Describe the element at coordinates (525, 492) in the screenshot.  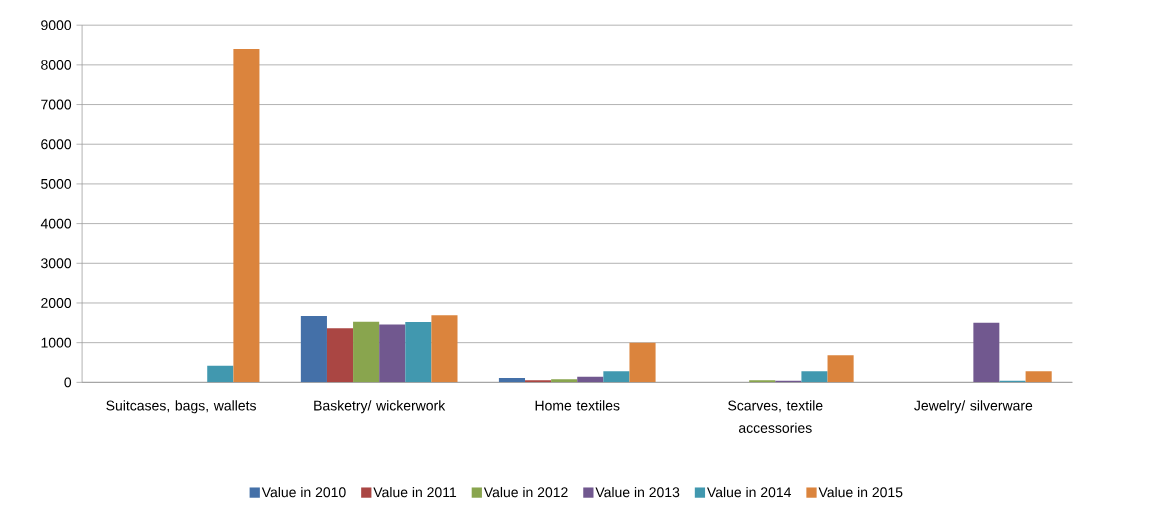
I see `legend-label: Value in 2012` at that location.